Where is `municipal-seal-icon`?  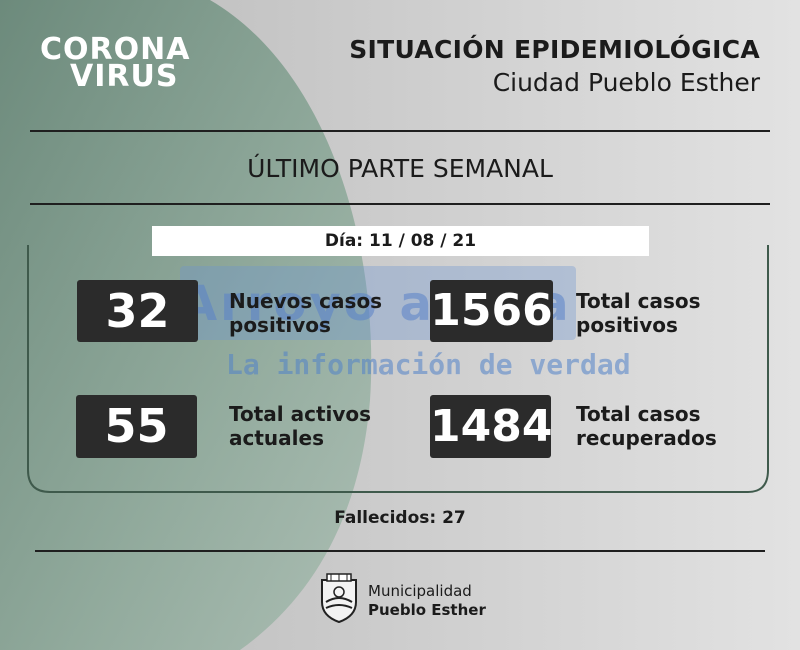
municipal-seal-icon is located at coordinates (339, 598).